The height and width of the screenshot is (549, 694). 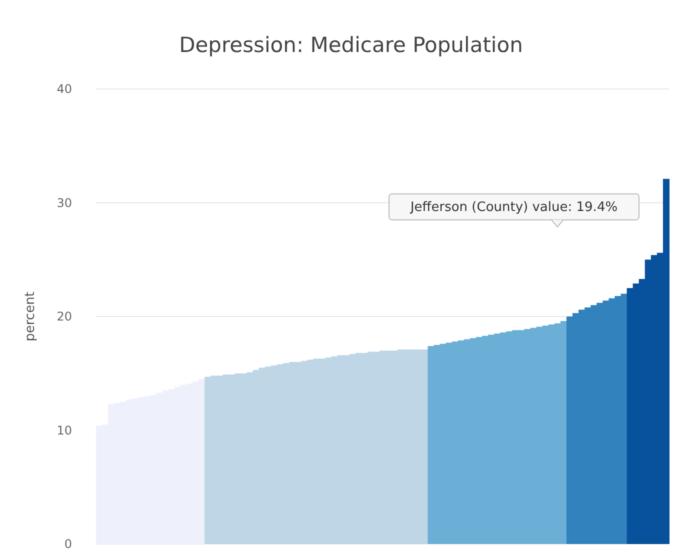 What do you see at coordinates (64, 317) in the screenshot?
I see `y-tick-label: 20` at bounding box center [64, 317].